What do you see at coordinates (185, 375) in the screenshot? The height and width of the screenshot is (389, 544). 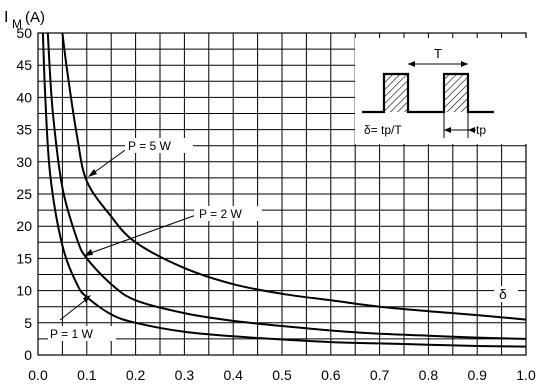 I see `x-tick-label: 0.3` at bounding box center [185, 375].